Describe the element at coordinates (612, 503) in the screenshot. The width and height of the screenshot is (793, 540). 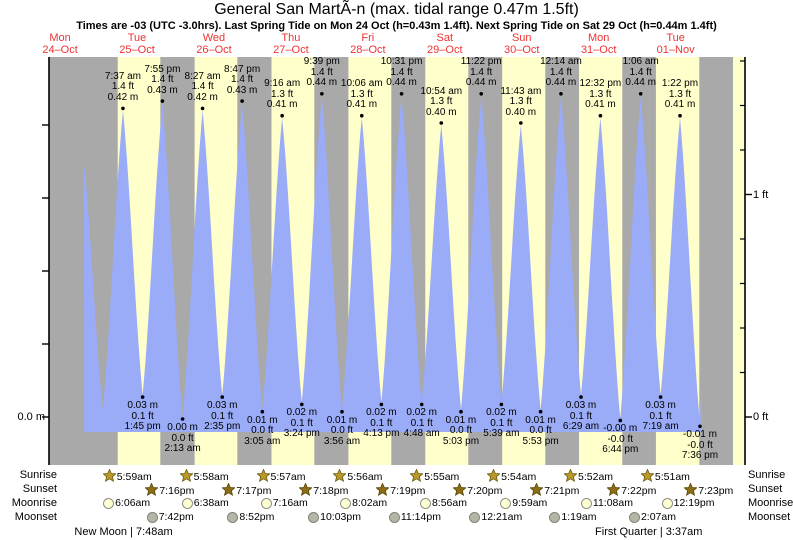
I see `moonrise-time: 11:08am` at that location.